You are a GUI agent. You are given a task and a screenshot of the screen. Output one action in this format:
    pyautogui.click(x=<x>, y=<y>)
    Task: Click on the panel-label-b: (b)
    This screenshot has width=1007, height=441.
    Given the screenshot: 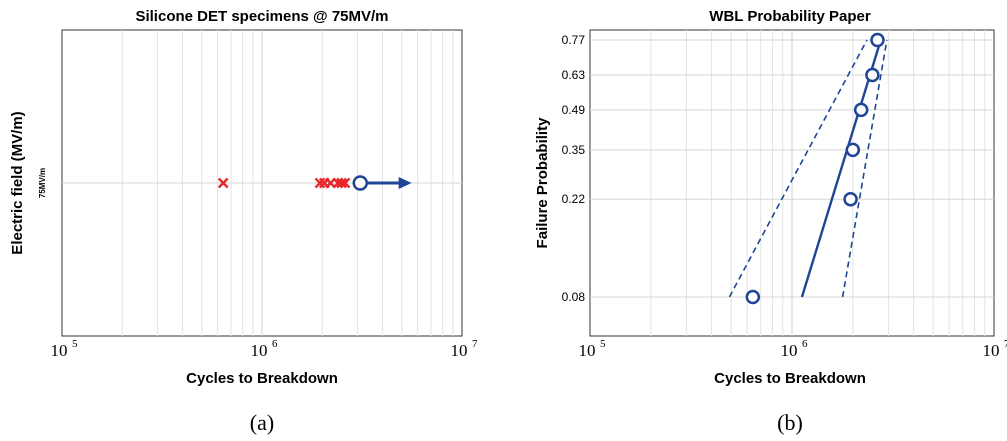 What is the action you would take?
    pyautogui.click(x=790, y=422)
    